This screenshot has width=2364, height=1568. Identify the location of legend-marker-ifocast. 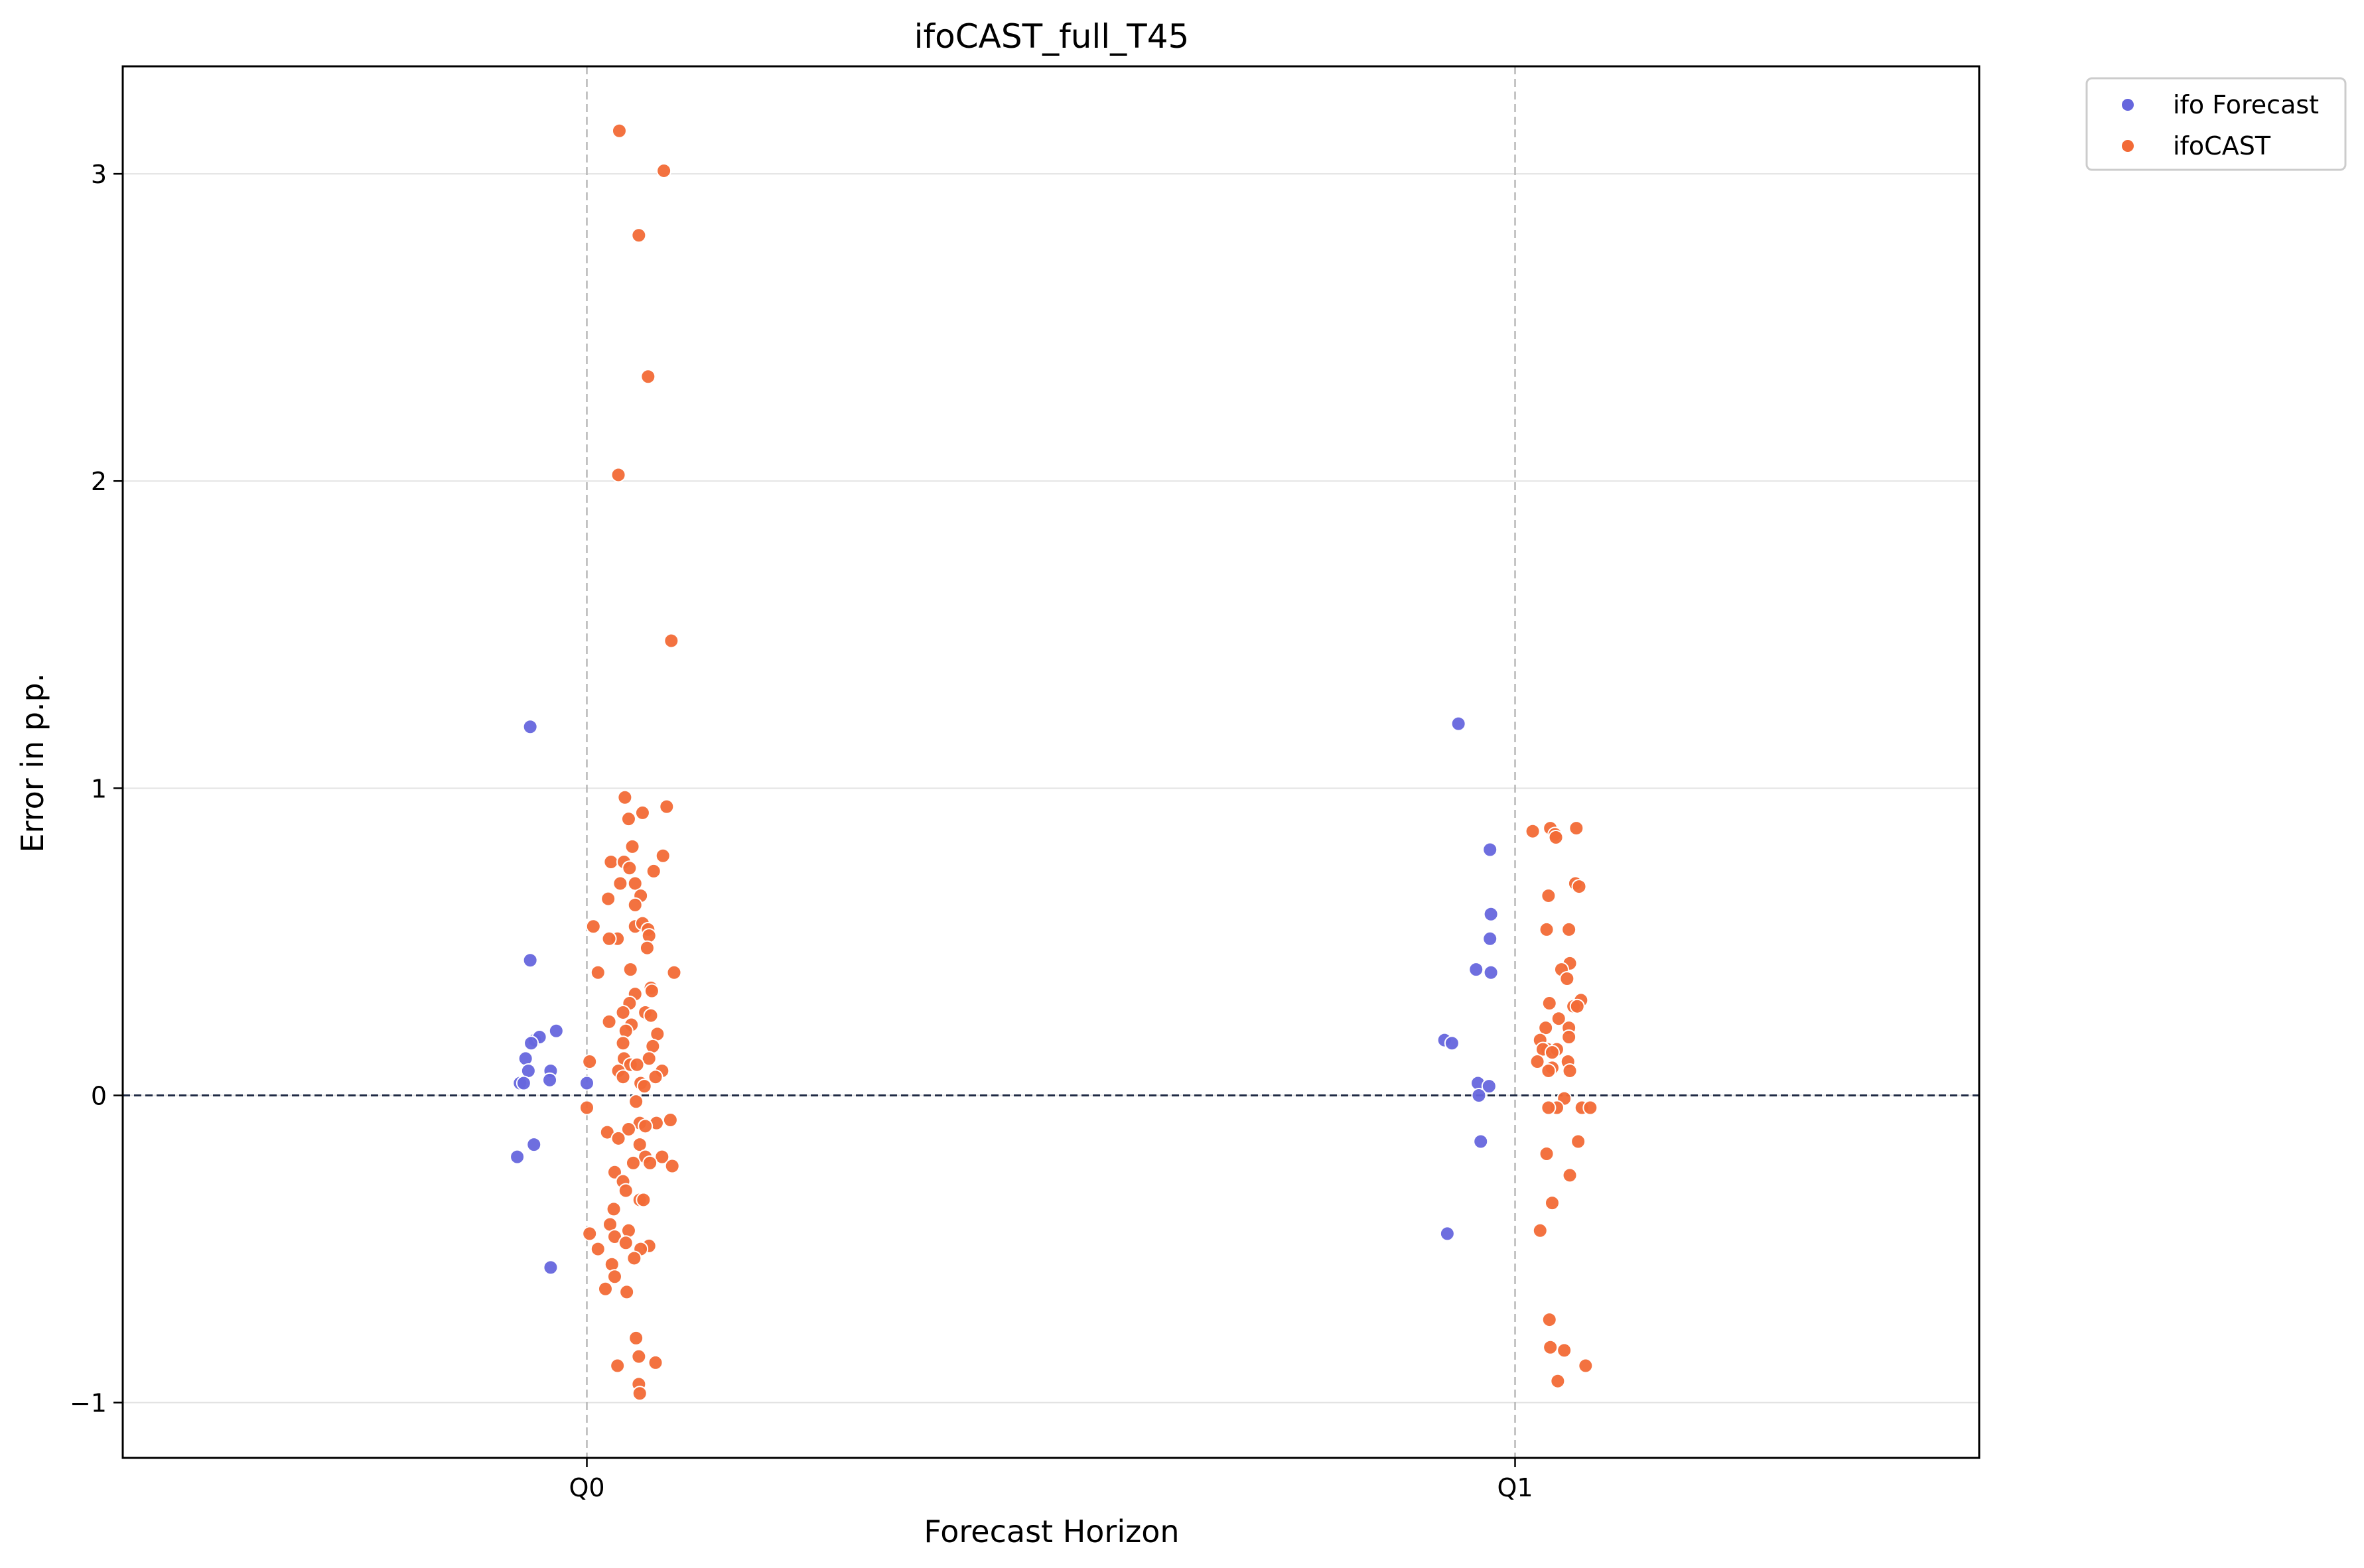
(2128, 146).